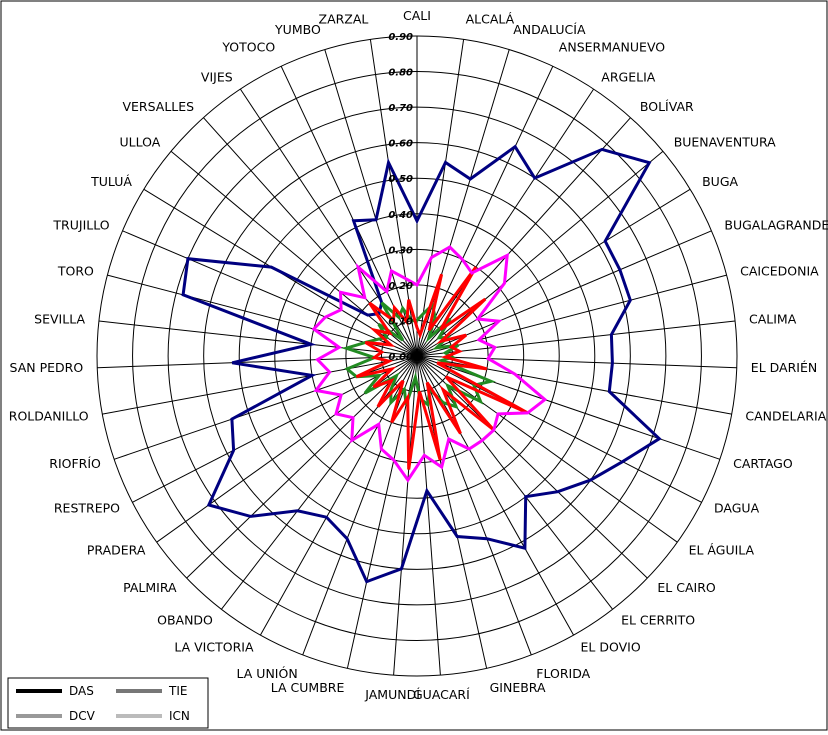  What do you see at coordinates (518, 687) in the screenshot?
I see `category-label: GINEBRA` at bounding box center [518, 687].